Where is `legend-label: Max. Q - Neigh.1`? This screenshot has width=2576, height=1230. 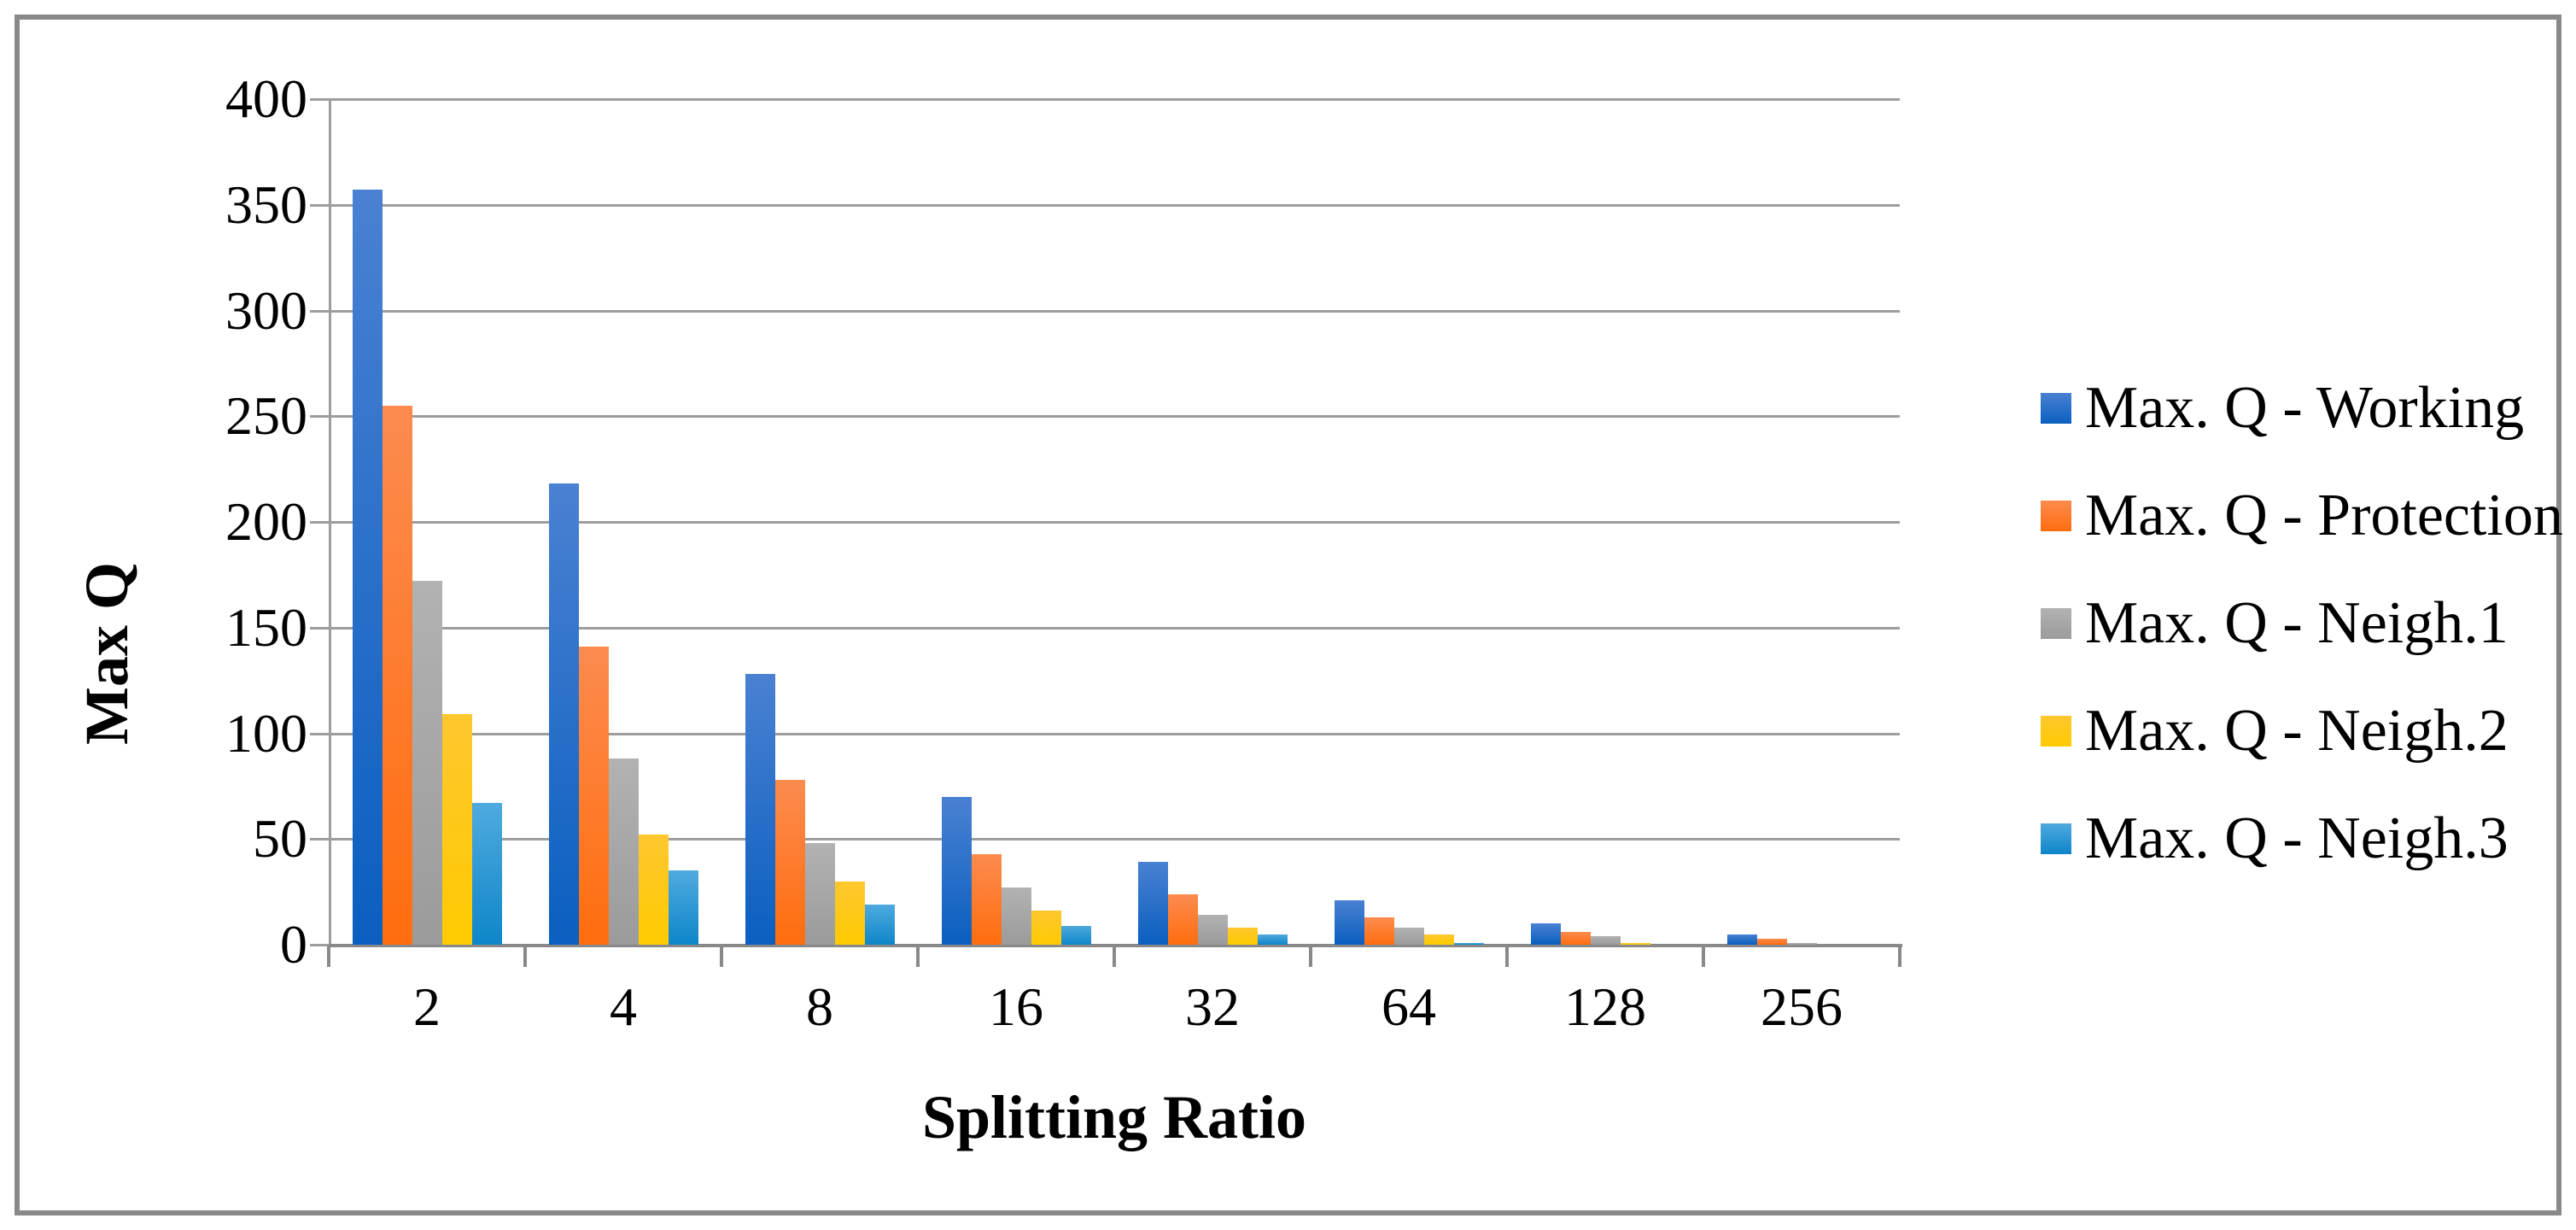
legend-label: Max. Q - Neigh.1 is located at coordinates (2297, 623).